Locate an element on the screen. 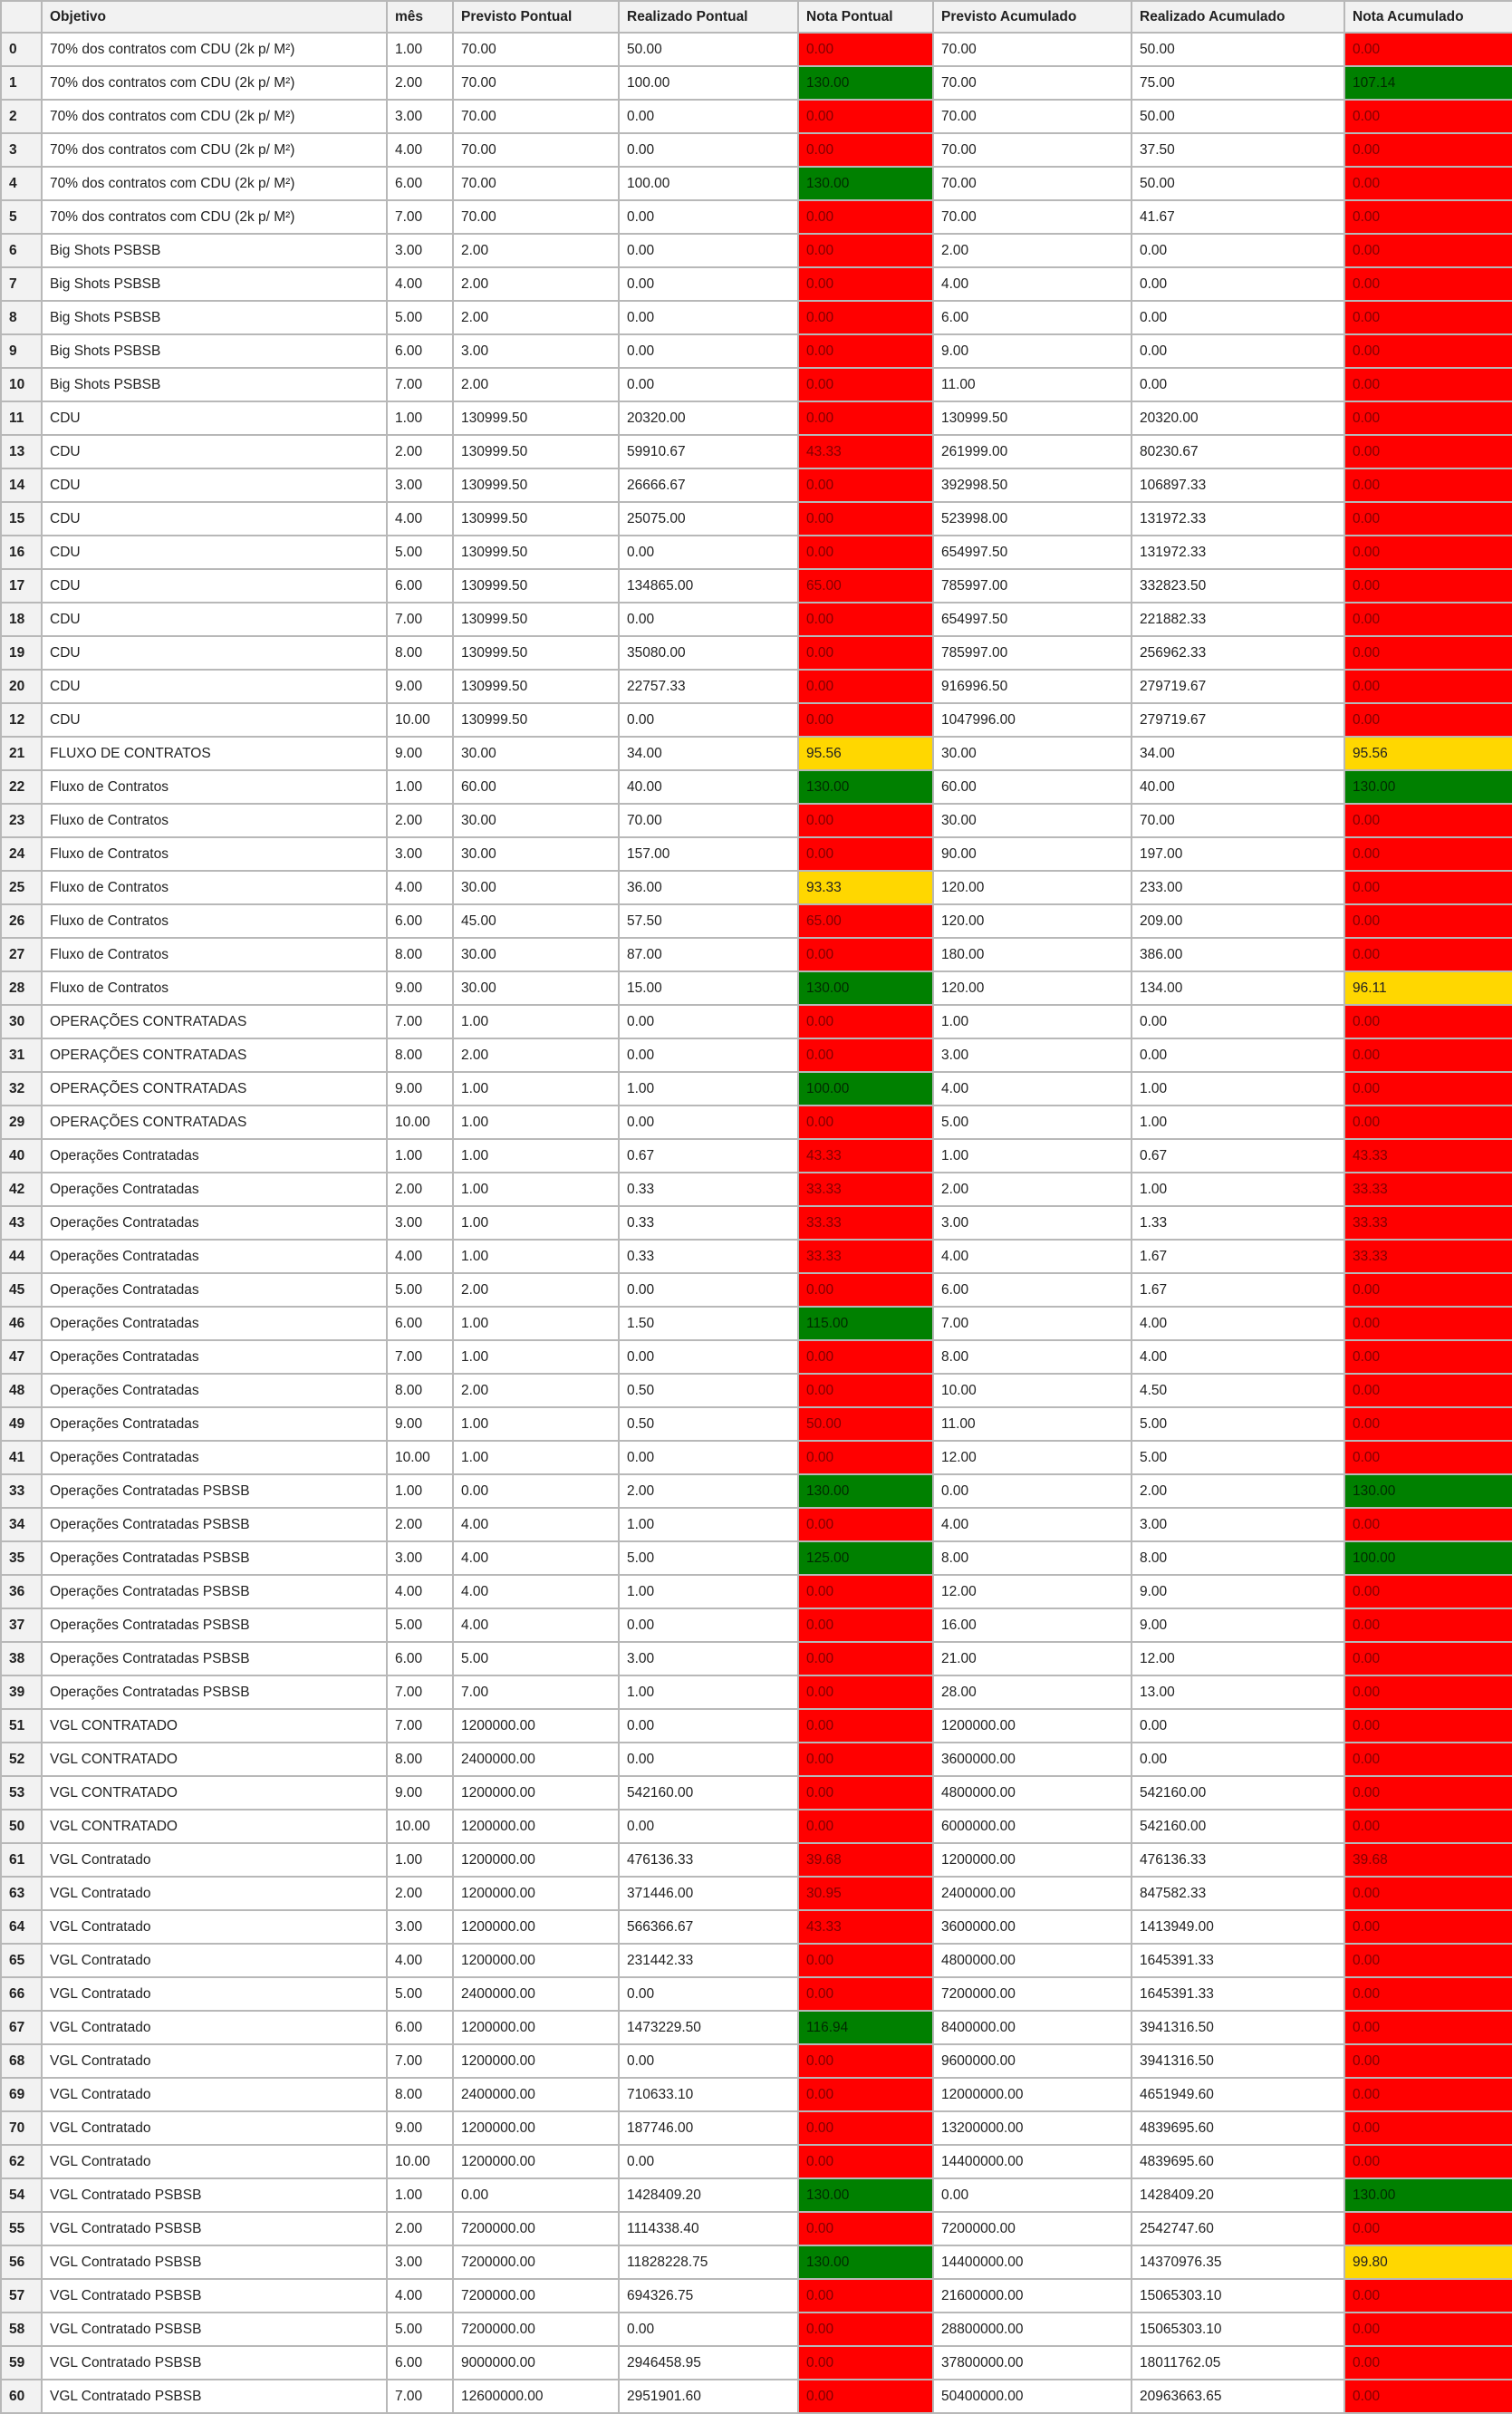 The height and width of the screenshot is (2414, 1512). row-index: 46 is located at coordinates (21, 1323).